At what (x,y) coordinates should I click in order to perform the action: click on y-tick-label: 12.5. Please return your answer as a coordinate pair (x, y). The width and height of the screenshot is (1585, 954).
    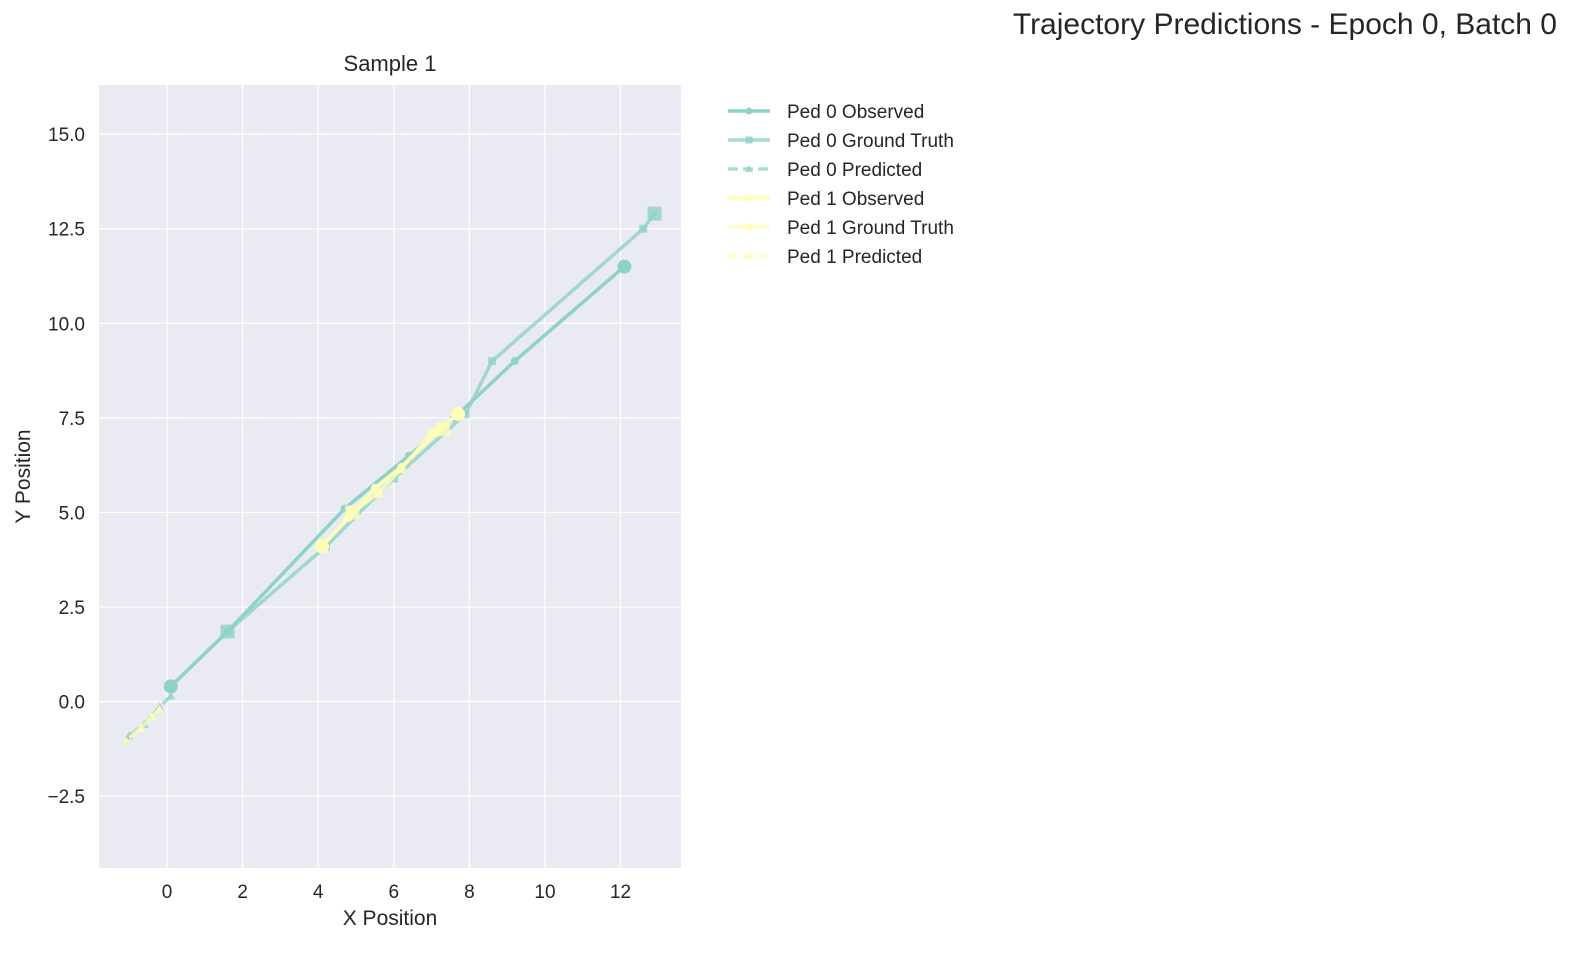
    Looking at the image, I should click on (66, 230).